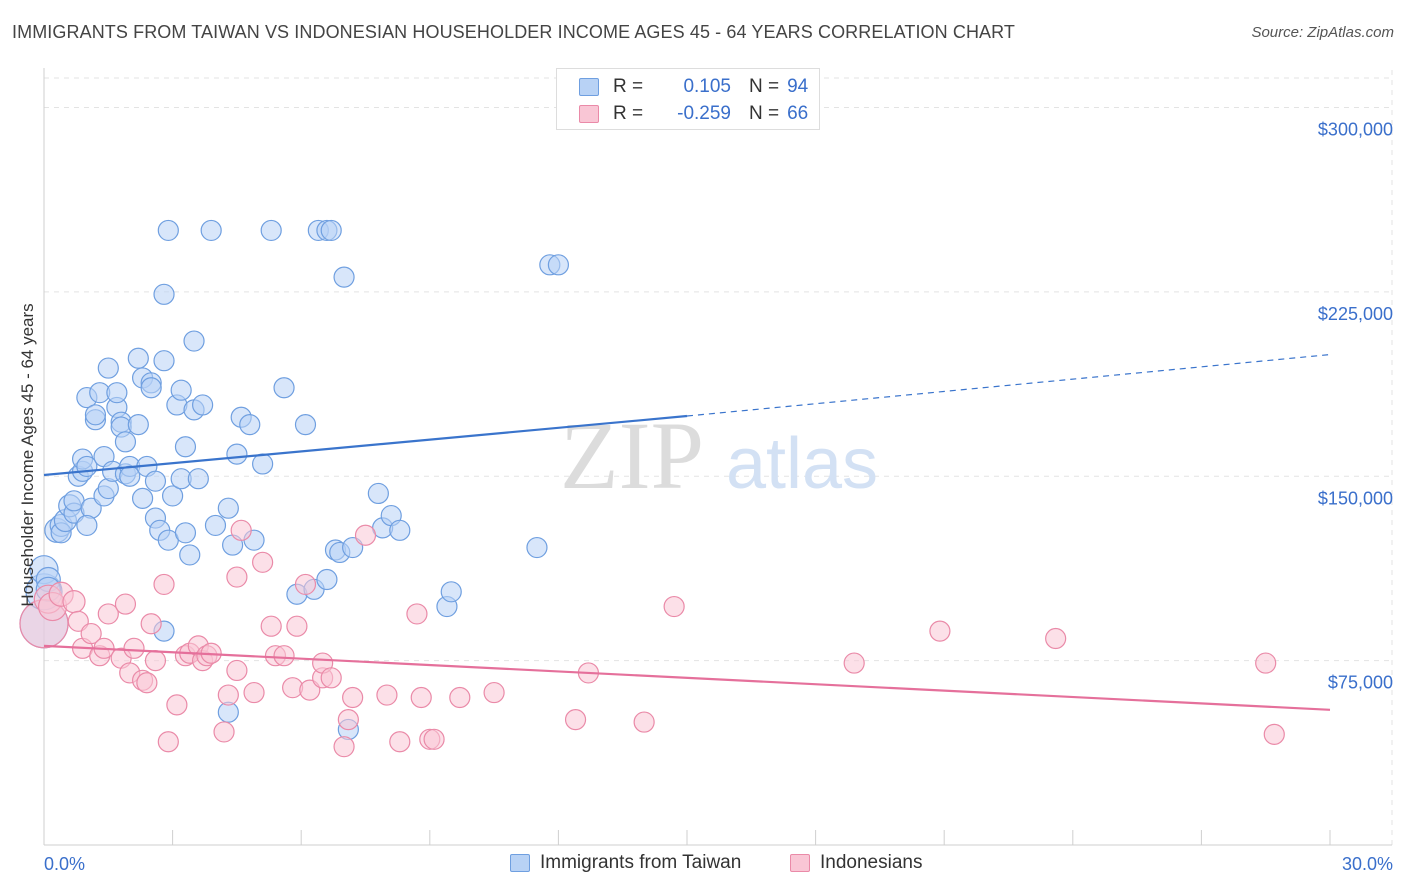 This screenshot has height=892, width=1406. Describe the element at coordinates (856, 863) in the screenshot. I see `legend-item-indonesians: Indonesians` at that location.